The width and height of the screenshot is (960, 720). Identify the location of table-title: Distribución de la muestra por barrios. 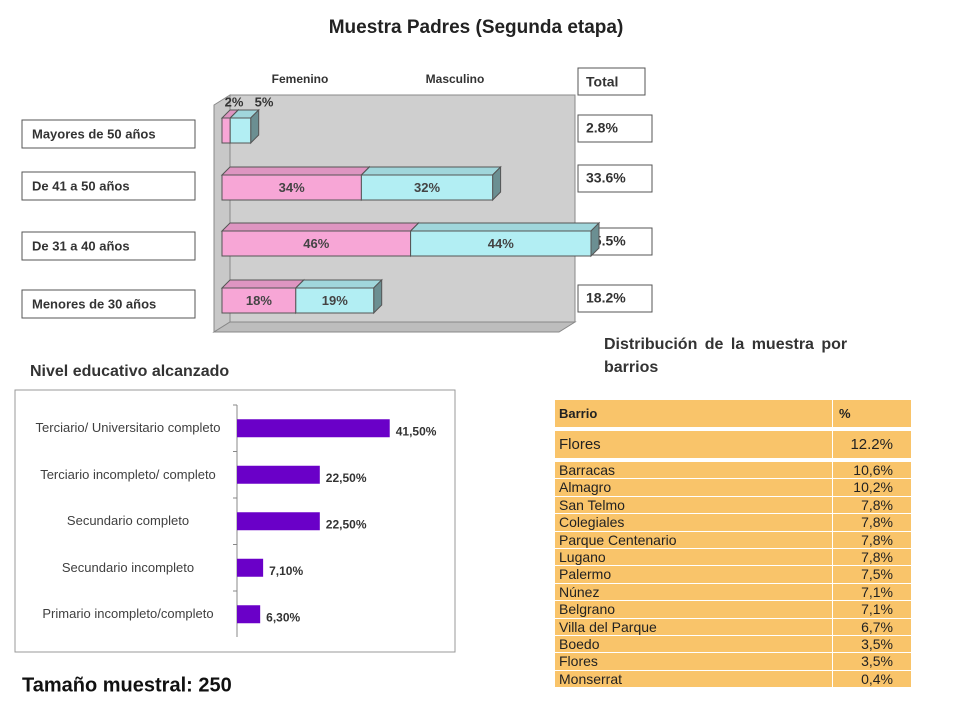
(726, 356).